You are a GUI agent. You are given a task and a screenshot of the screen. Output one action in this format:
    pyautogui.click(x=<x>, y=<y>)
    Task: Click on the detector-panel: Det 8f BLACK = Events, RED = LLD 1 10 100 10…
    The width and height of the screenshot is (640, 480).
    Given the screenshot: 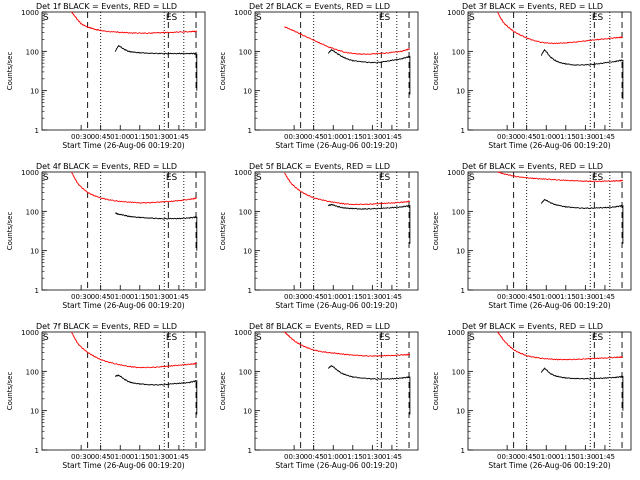 What is the action you would take?
    pyautogui.click(x=319, y=396)
    